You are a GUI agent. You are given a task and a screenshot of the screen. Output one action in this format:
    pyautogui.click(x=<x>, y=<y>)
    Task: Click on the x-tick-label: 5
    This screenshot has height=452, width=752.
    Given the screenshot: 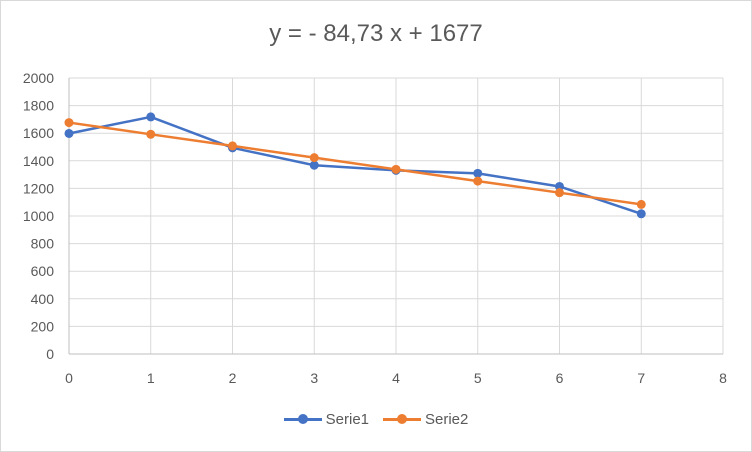 What is the action you would take?
    pyautogui.click(x=478, y=378)
    